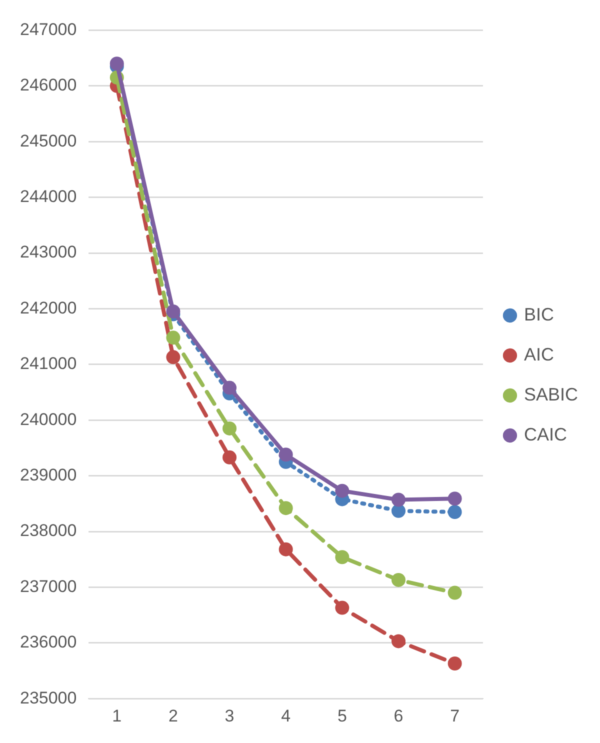  What do you see at coordinates (342, 716) in the screenshot?
I see `x-tick-label: 5` at bounding box center [342, 716].